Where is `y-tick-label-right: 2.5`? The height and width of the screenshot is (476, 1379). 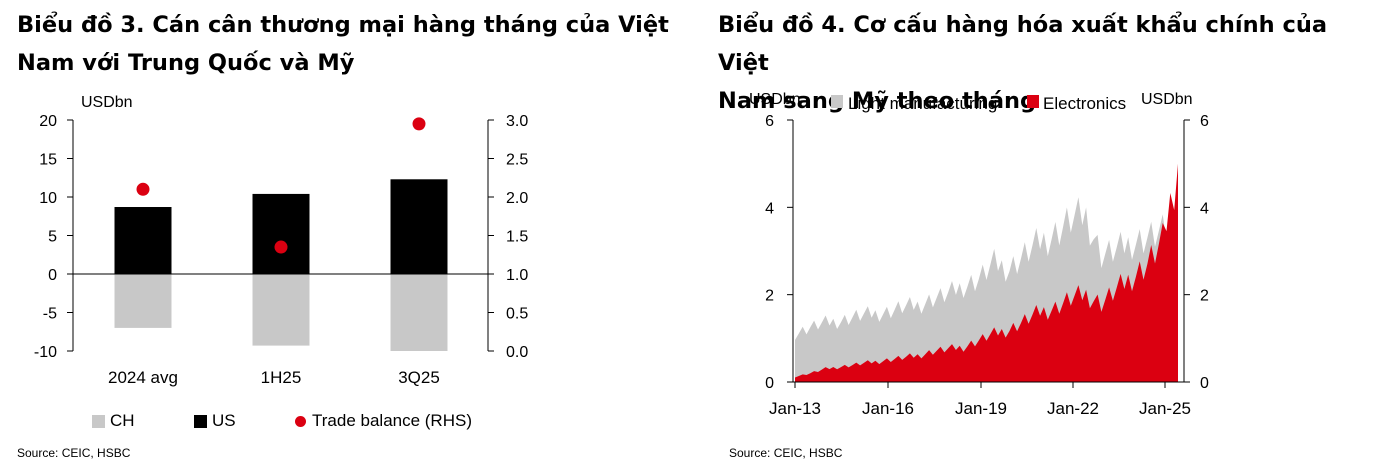 y-tick-label-right: 2.5 is located at coordinates (517, 160).